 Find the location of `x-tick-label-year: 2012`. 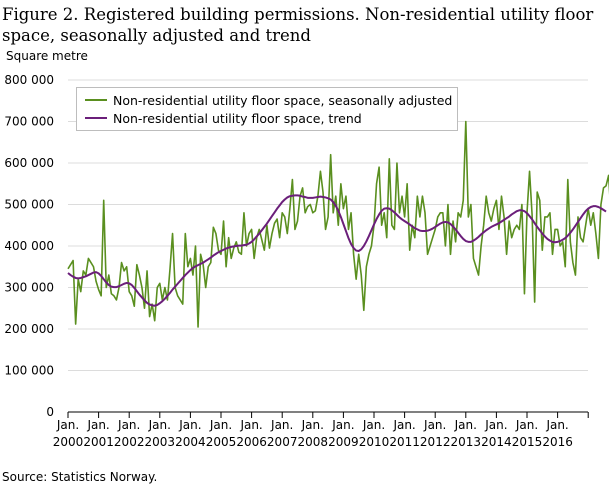

x-tick-label-year: 2012 is located at coordinates (435, 442).